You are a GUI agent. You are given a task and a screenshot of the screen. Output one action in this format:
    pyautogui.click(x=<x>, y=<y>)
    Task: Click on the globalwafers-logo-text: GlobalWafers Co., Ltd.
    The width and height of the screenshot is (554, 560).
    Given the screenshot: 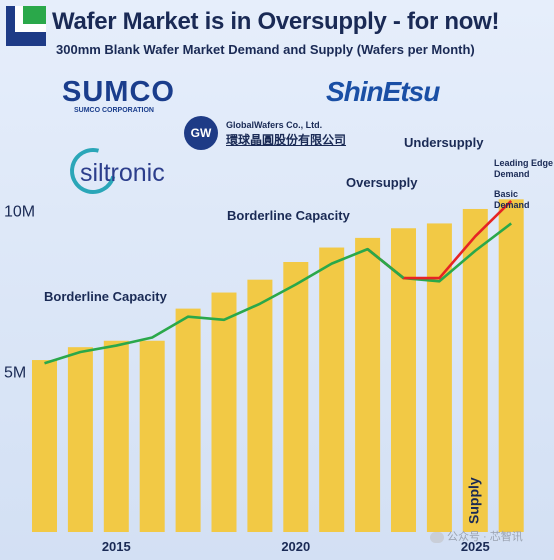 What is the action you would take?
    pyautogui.click(x=274, y=125)
    